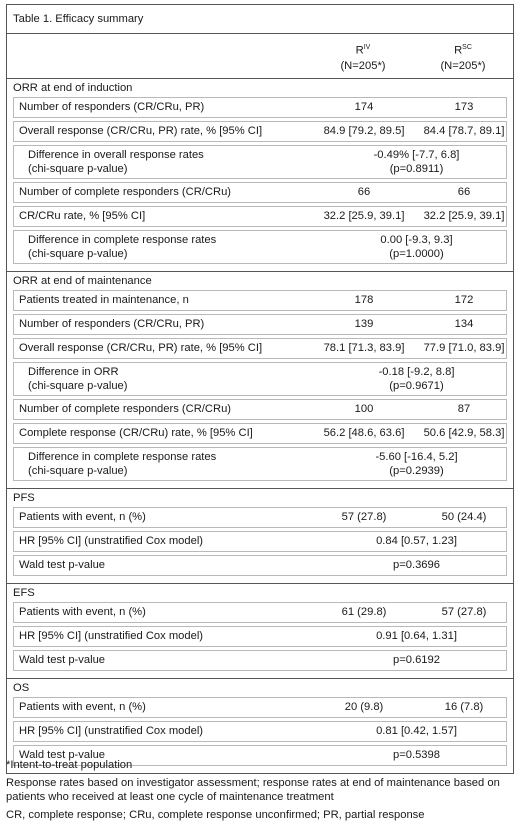  What do you see at coordinates (260, 755) in the screenshot?
I see `table-row: Wald test p-value p=0.5398` at bounding box center [260, 755].